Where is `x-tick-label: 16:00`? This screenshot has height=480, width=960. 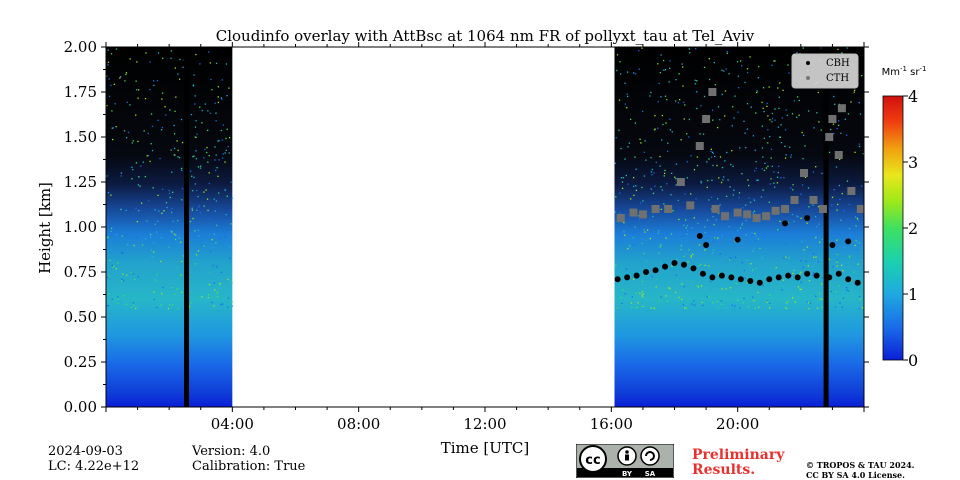
x-tick-label: 16:00 is located at coordinates (611, 424).